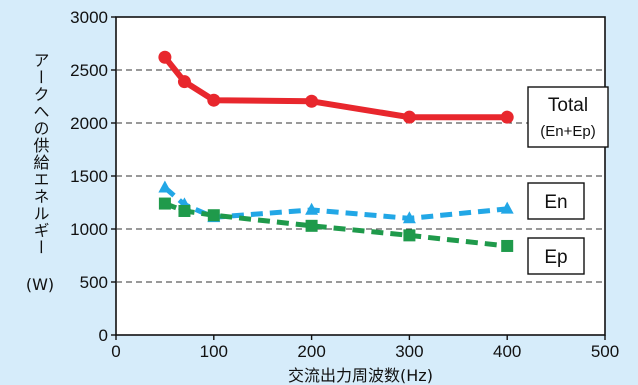 The height and width of the screenshot is (385, 638). I want to click on x-tick-label: 100, so click(214, 351).